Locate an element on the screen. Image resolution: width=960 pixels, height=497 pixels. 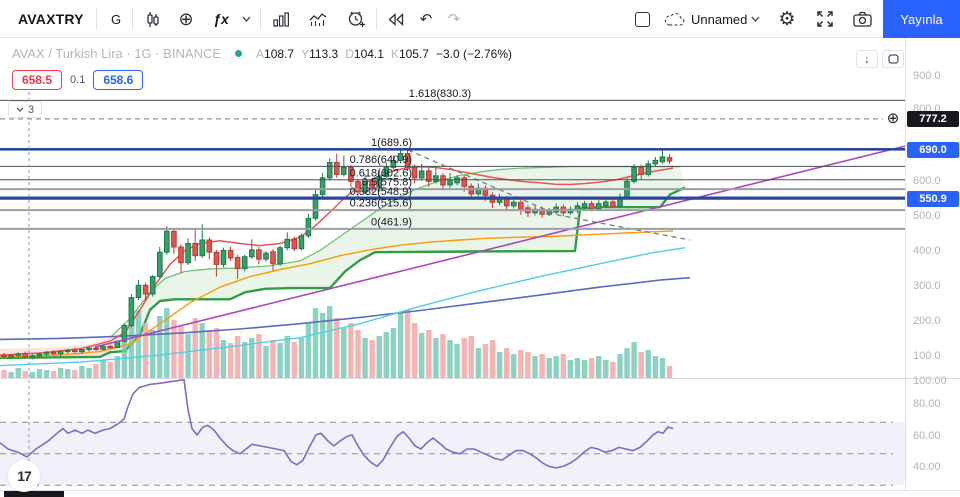
indicators-button: ƒx is located at coordinates (221, 19).